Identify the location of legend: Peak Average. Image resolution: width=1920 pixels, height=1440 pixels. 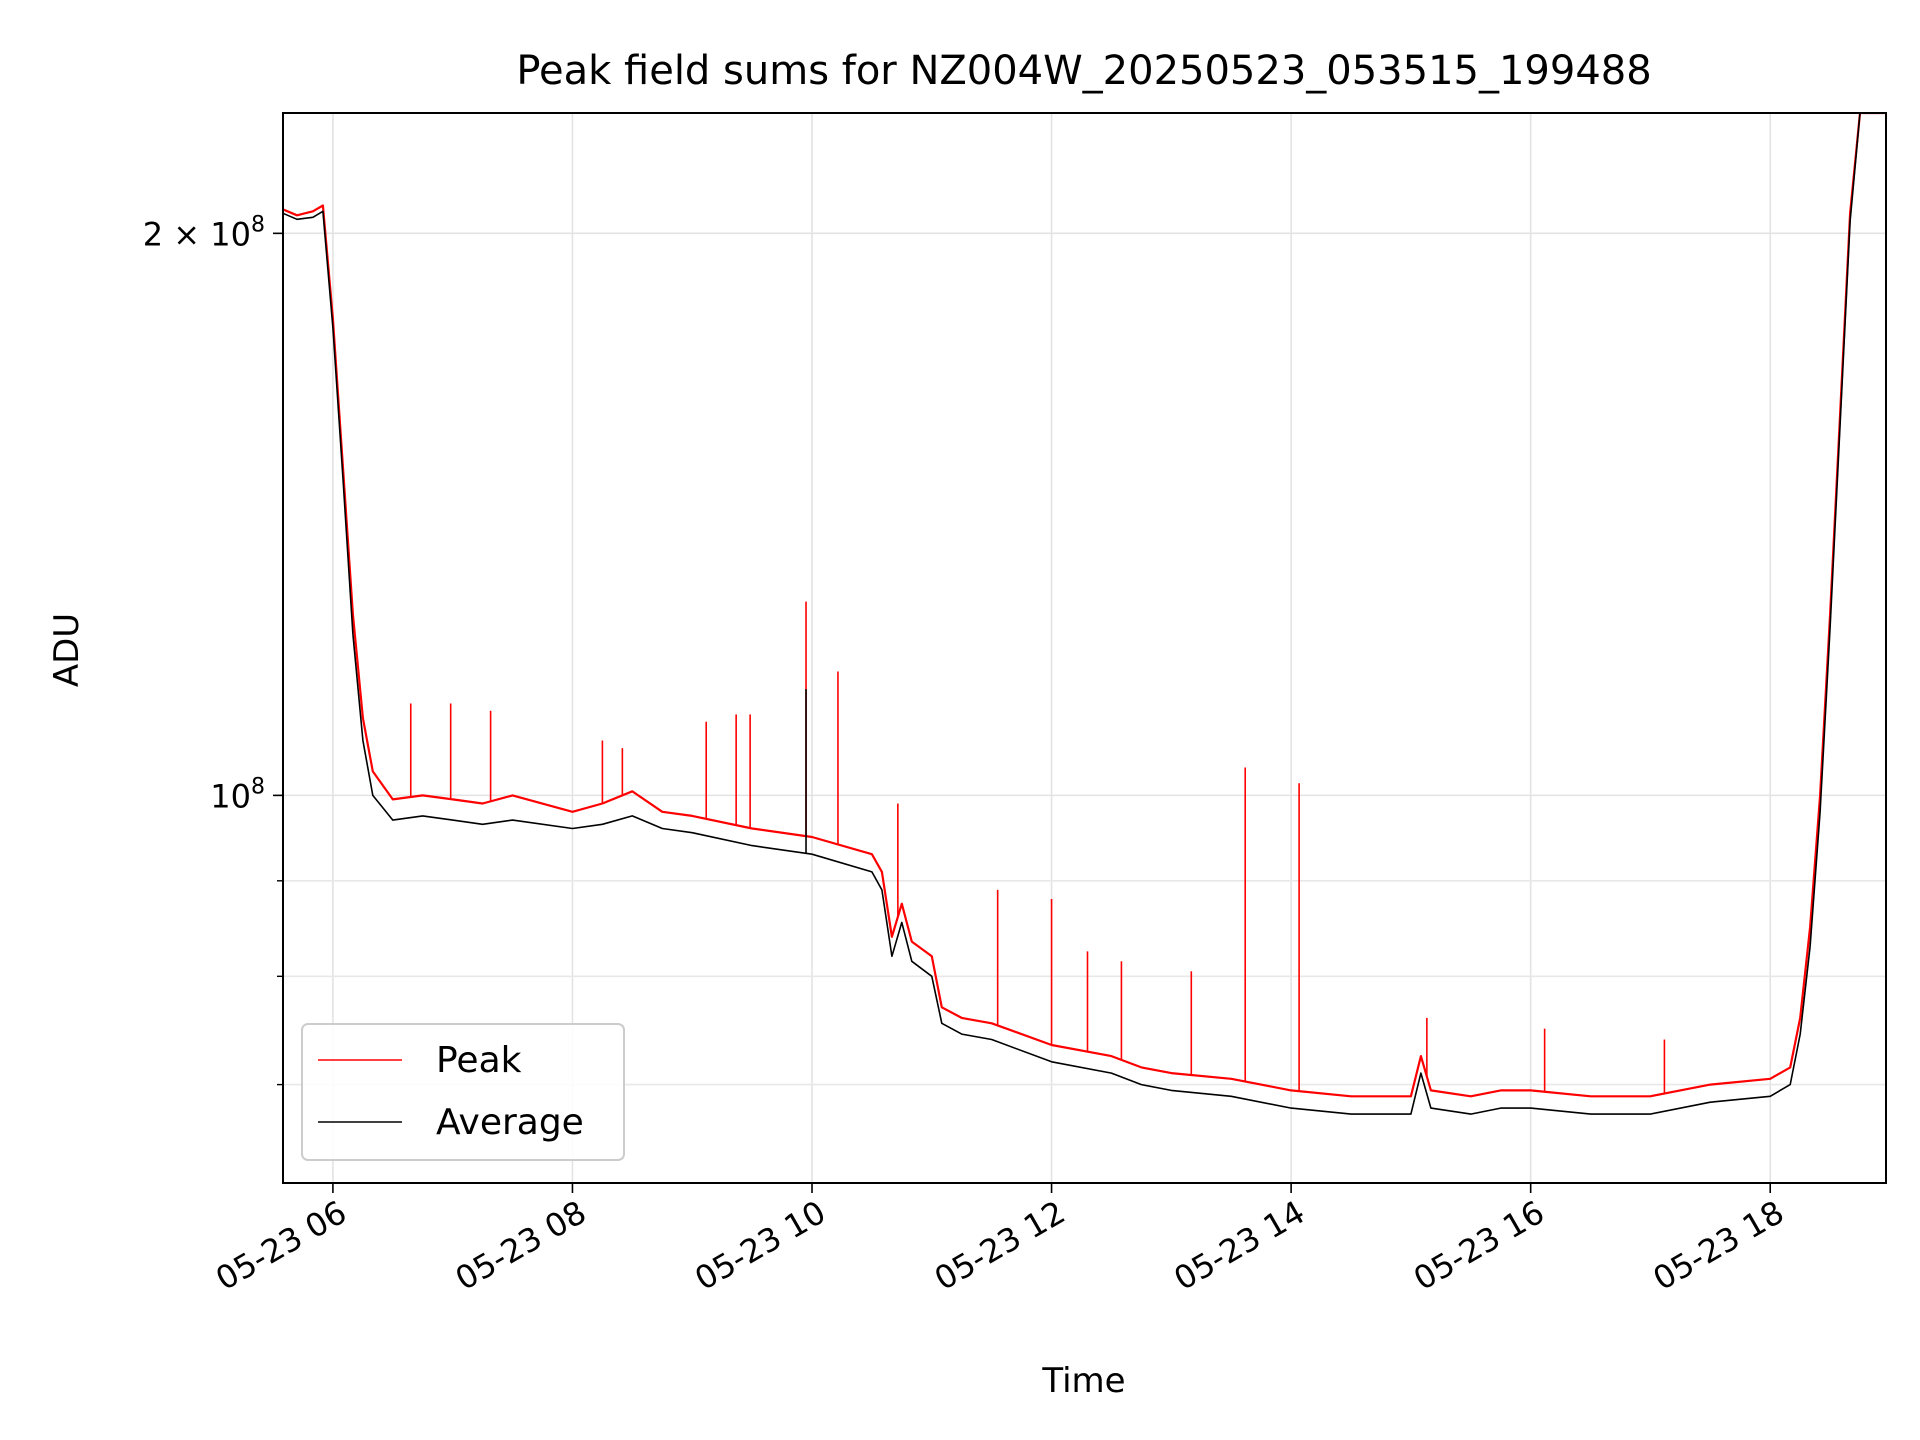
(463, 1092).